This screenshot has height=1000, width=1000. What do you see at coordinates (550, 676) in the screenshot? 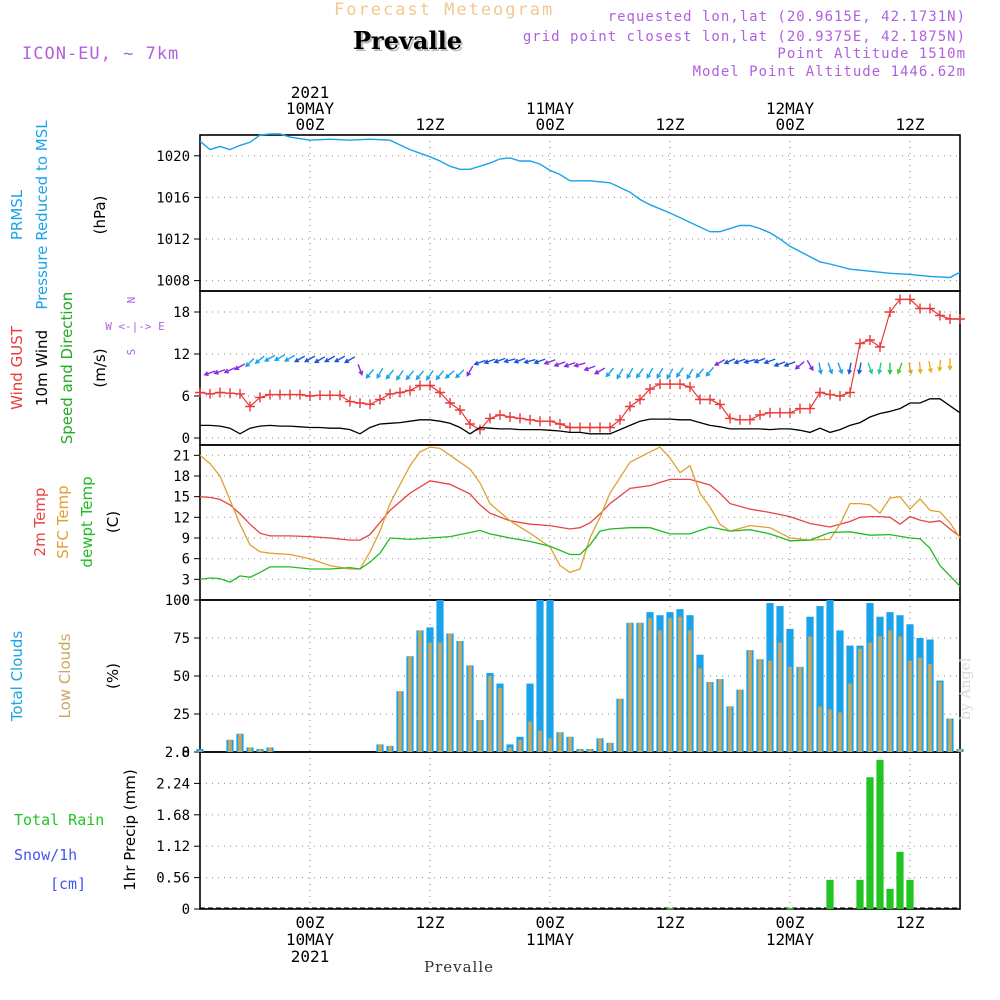
I see `total-cloud-bar` at bounding box center [550, 676].